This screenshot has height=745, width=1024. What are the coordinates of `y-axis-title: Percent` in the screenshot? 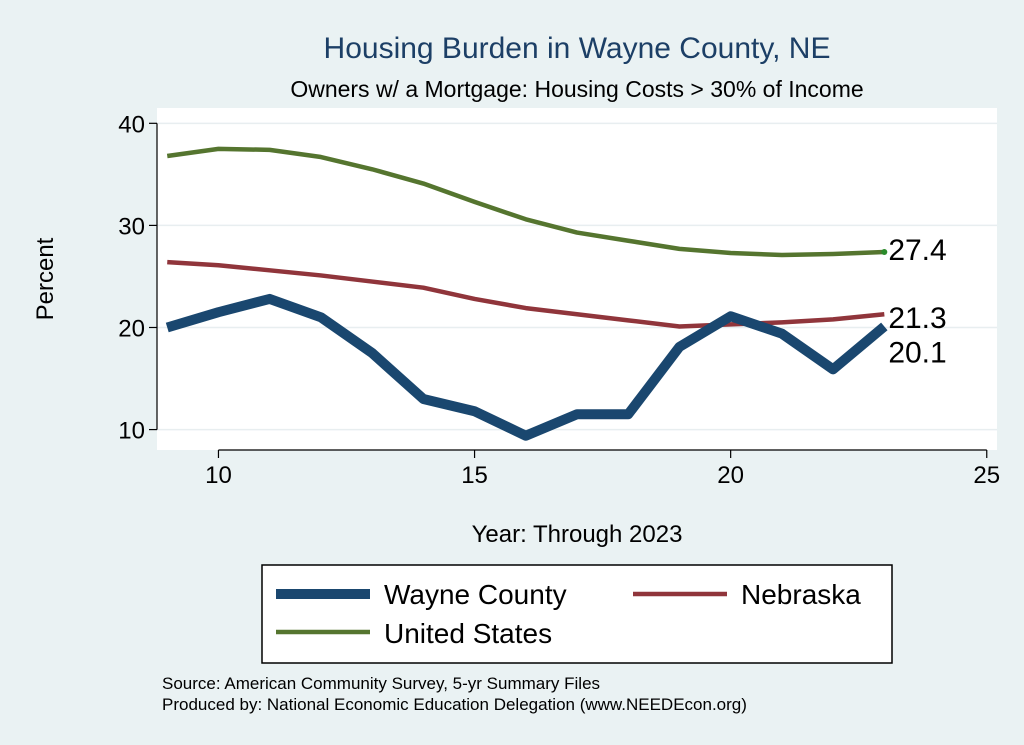 It's located at (45, 278).